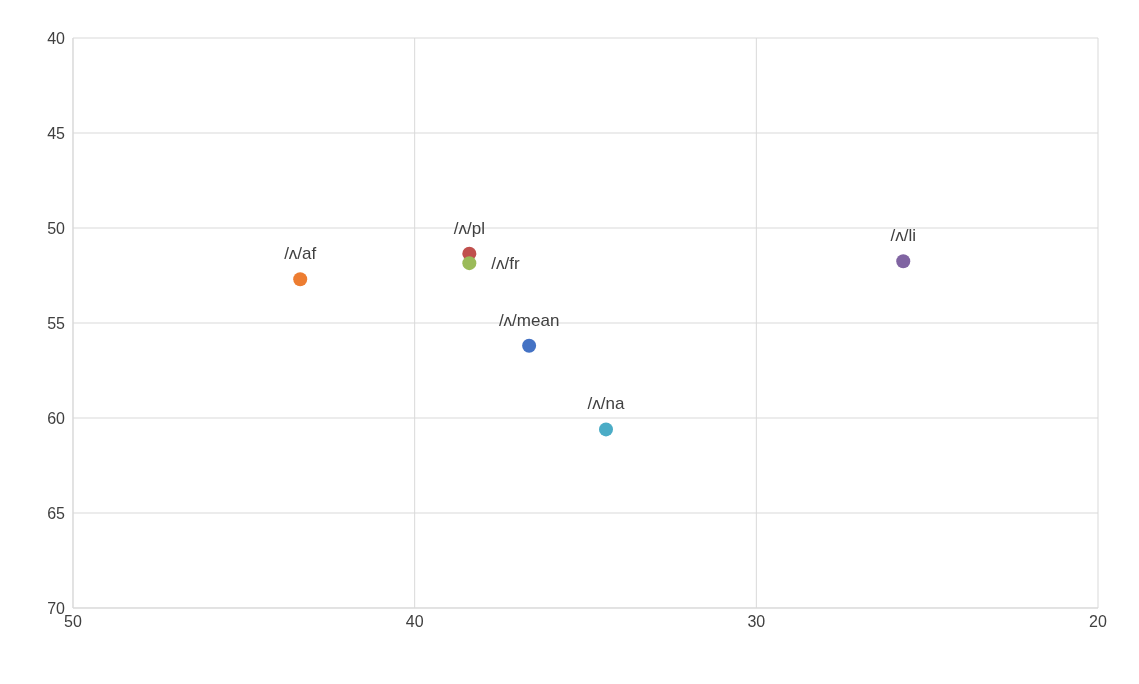 This screenshot has height=684, width=1139. Describe the element at coordinates (56, 513) in the screenshot. I see `y-tick-label: 65` at that location.